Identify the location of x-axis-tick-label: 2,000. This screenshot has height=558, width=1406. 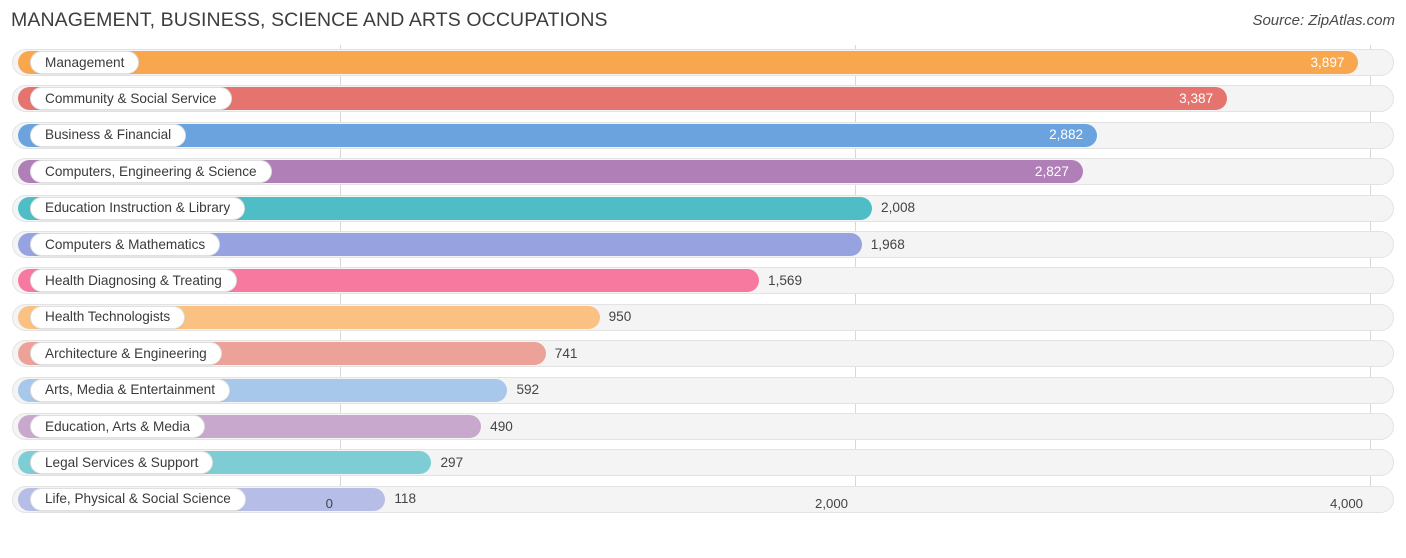
(831, 503).